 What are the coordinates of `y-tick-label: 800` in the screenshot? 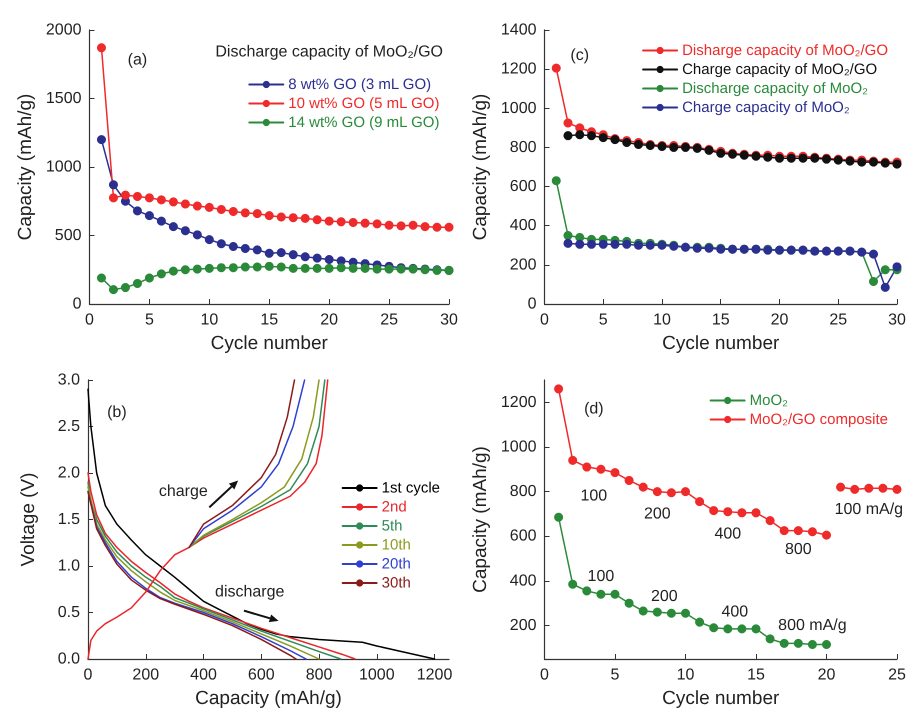 It's located at (523, 147).